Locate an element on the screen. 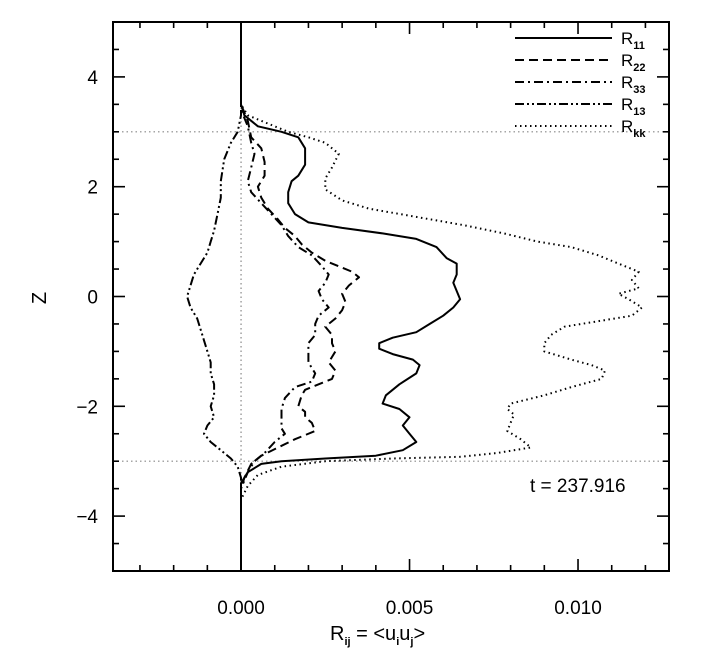 The image size is (722, 656). y-tick-label: 2 is located at coordinates (92, 188).